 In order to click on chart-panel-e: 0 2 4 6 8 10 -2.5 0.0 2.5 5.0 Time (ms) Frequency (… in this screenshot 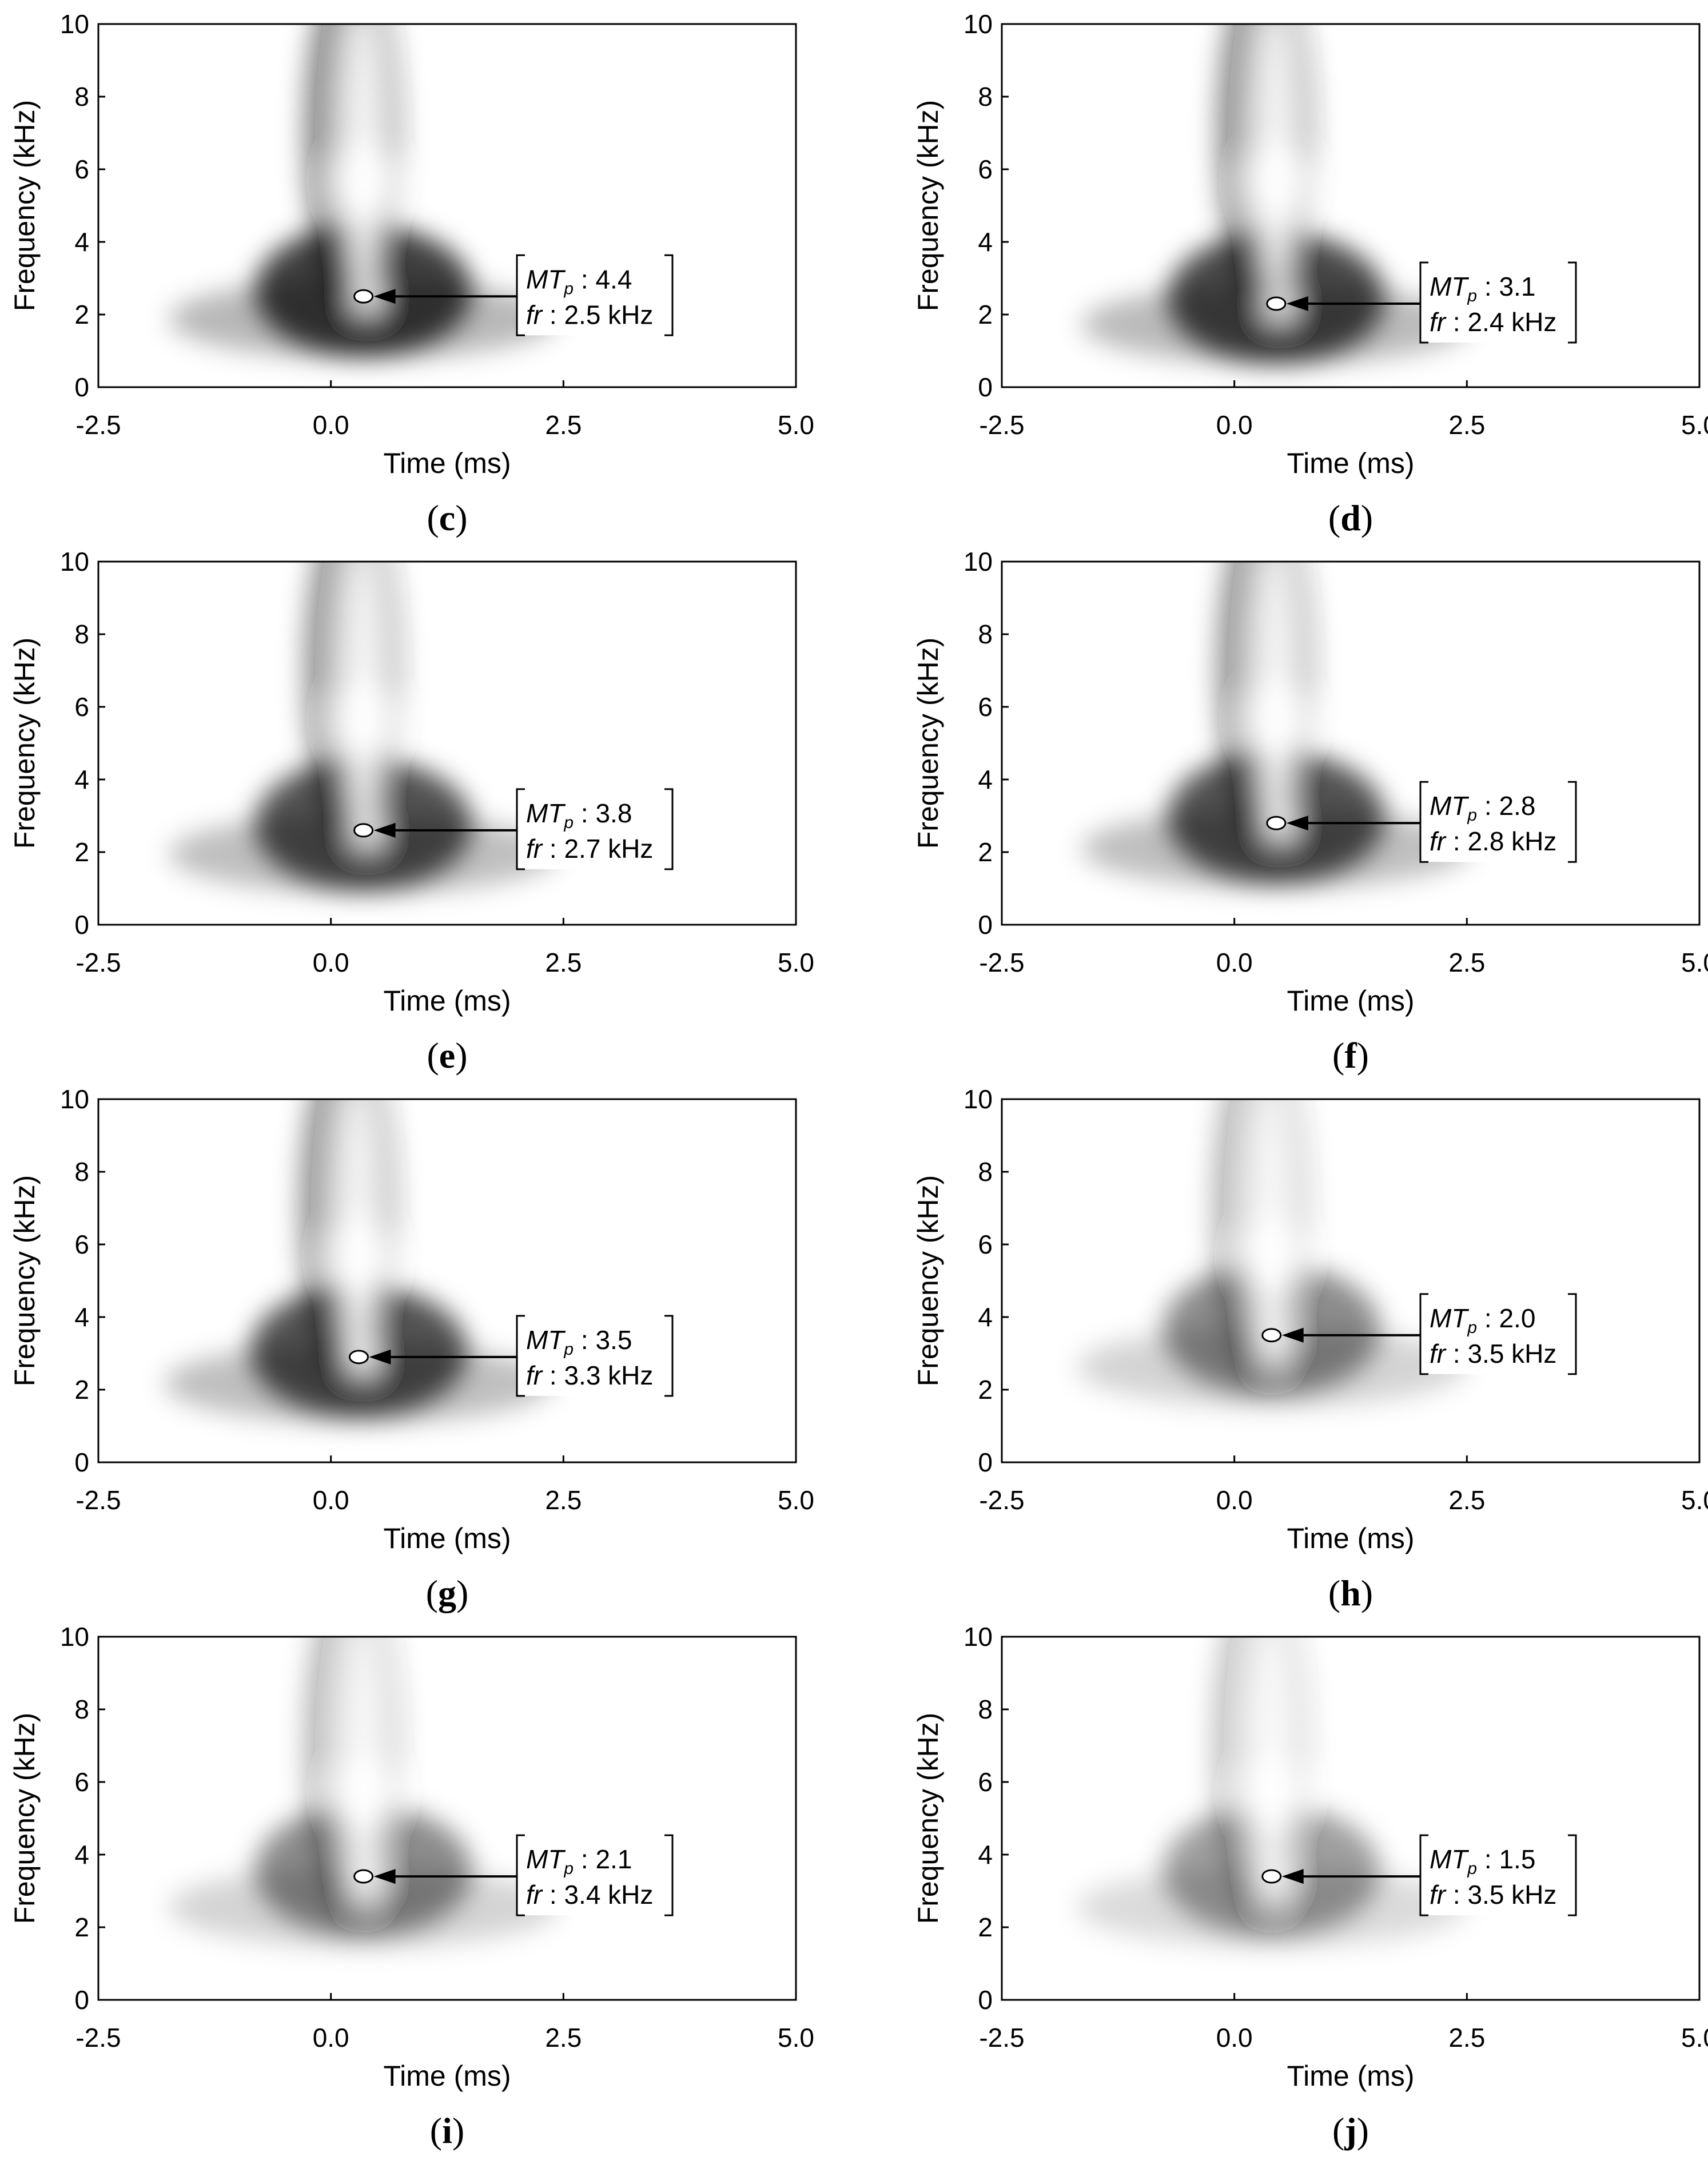, I will do `click(412, 812)`.